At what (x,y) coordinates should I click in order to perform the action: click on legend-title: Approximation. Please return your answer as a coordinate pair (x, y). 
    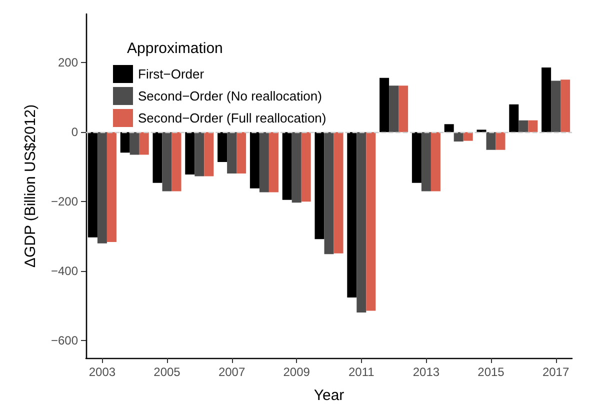
    Looking at the image, I should click on (175, 48).